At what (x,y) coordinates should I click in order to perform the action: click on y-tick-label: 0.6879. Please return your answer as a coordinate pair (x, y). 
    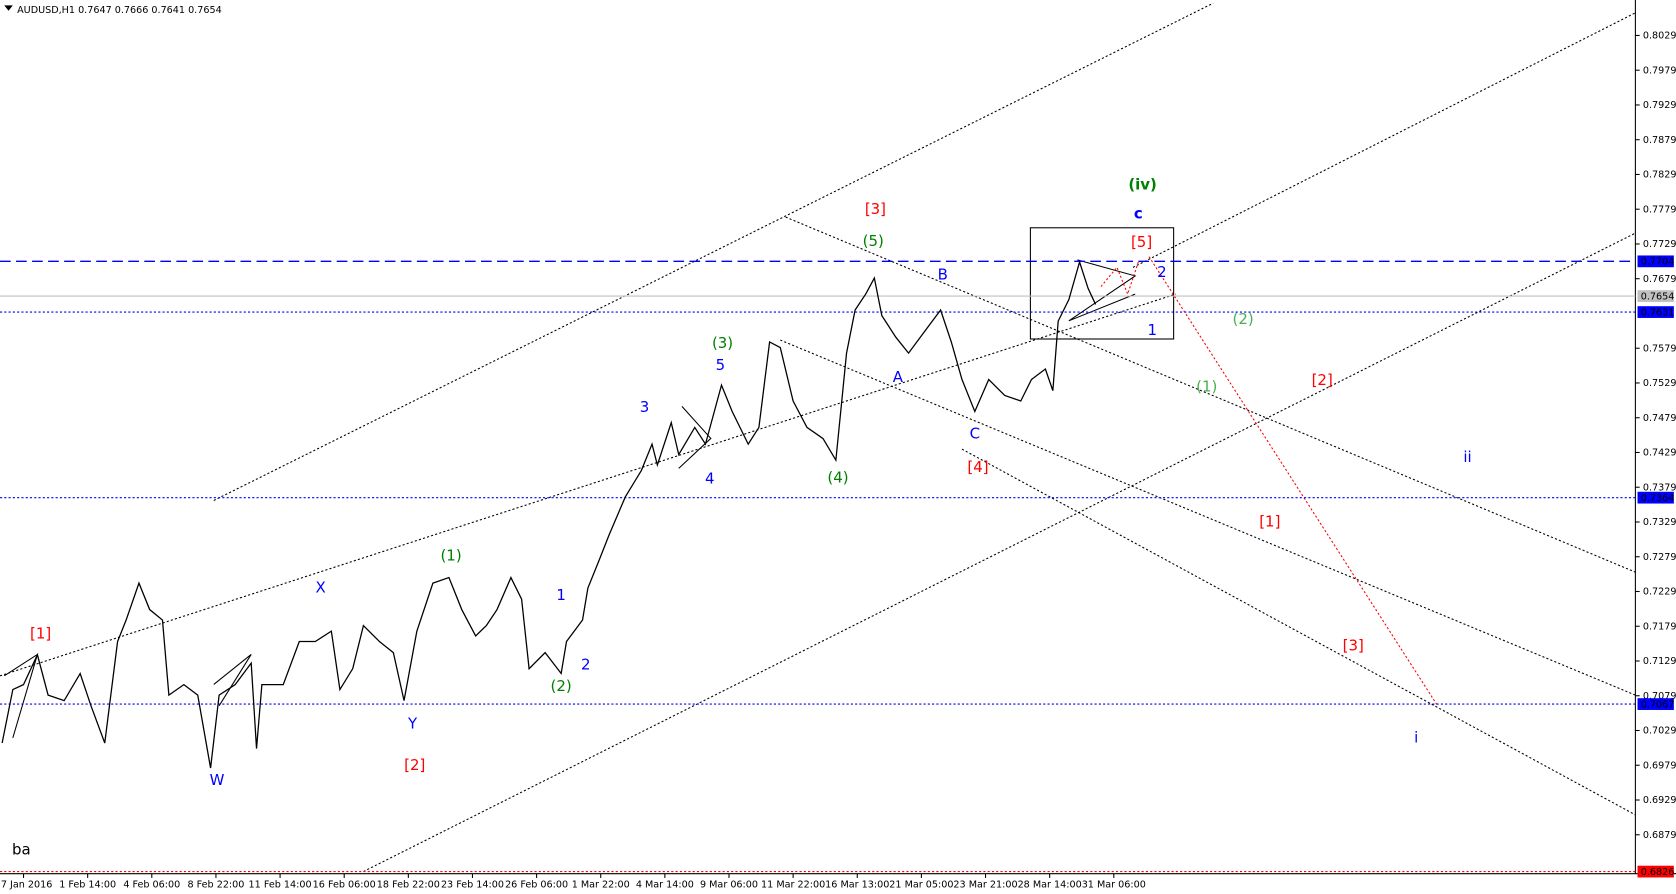
    Looking at the image, I should click on (1659, 835).